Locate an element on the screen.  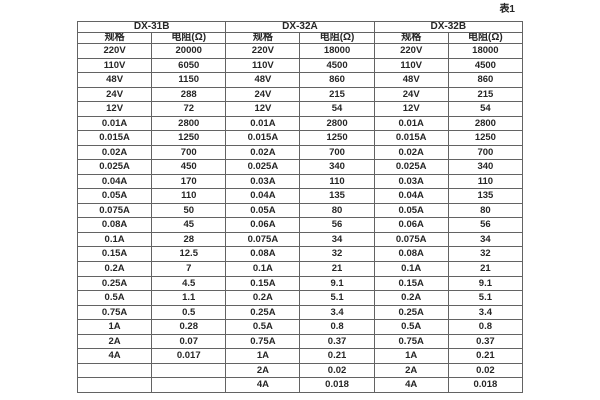
resistance-cell: 288 is located at coordinates (189, 94).